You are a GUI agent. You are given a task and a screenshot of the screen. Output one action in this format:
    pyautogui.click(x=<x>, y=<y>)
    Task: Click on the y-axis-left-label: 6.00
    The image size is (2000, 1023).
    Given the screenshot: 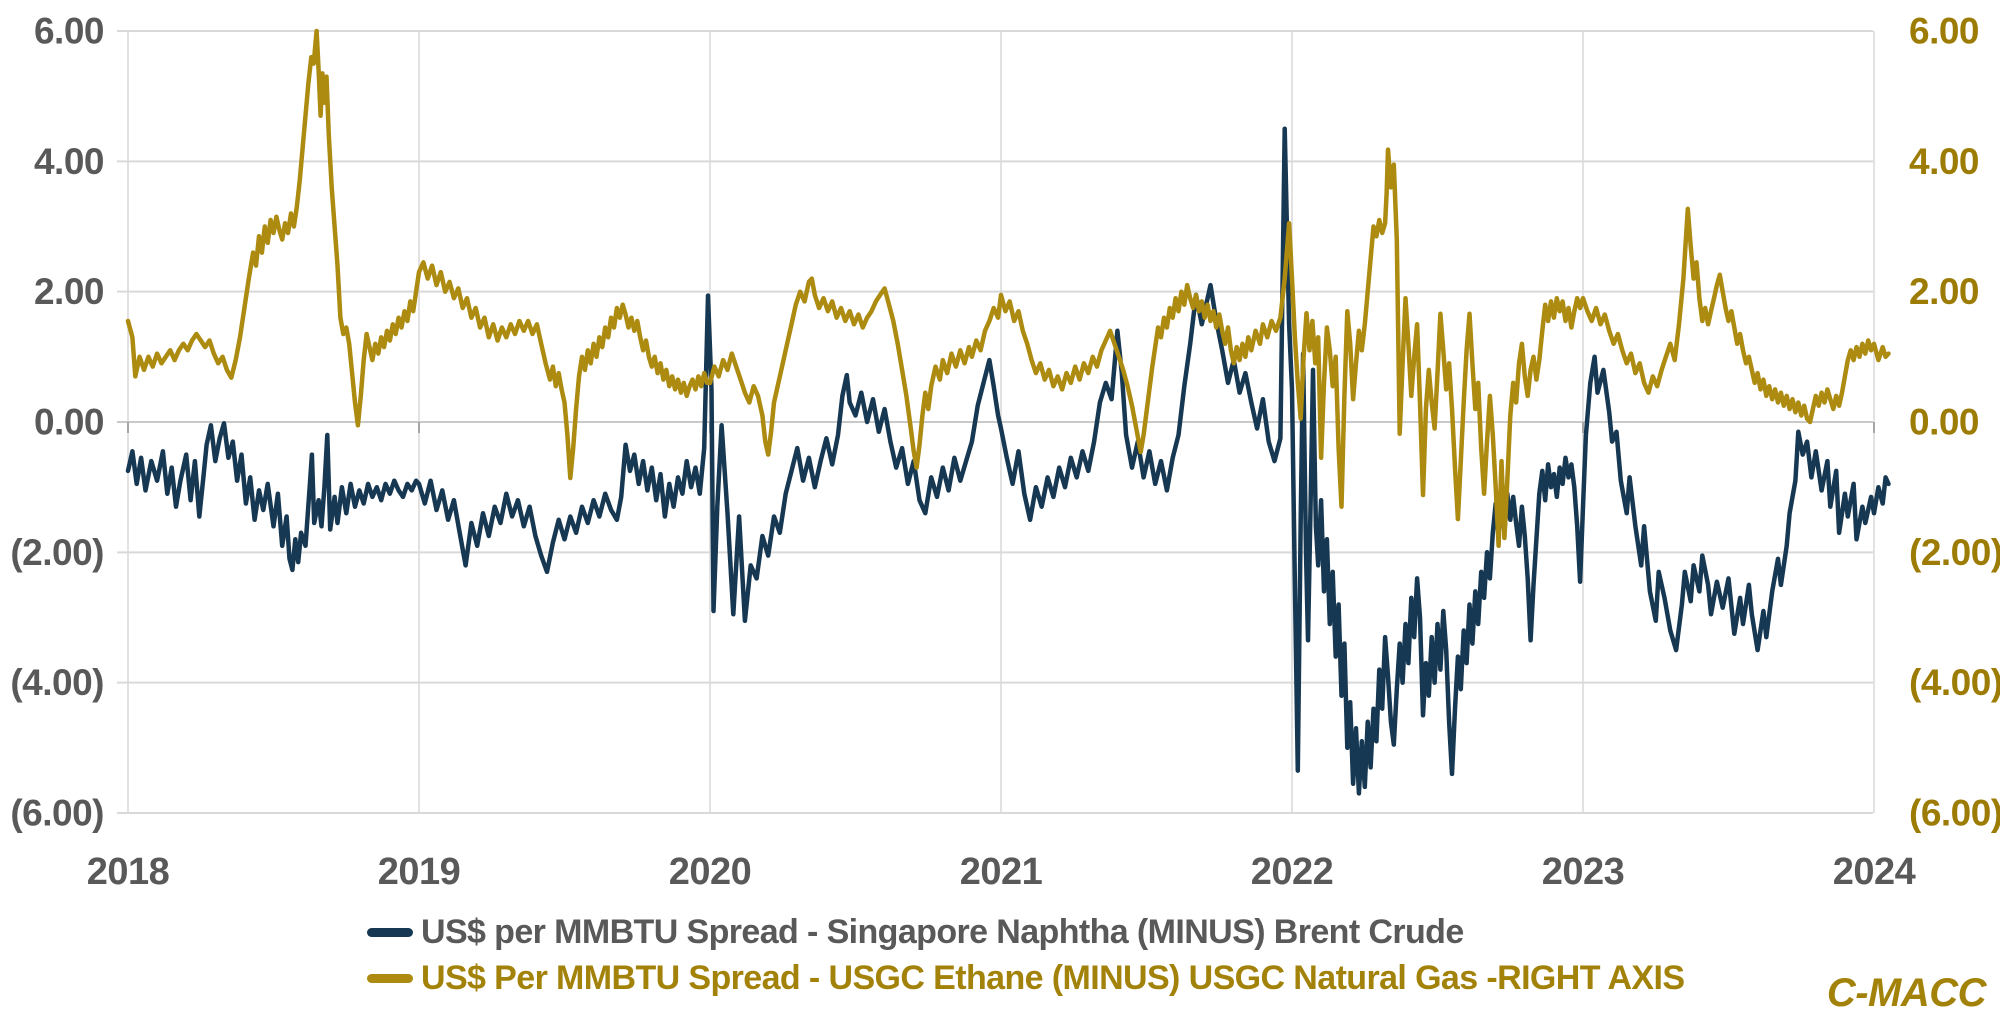 What is the action you would take?
    pyautogui.click(x=69, y=31)
    